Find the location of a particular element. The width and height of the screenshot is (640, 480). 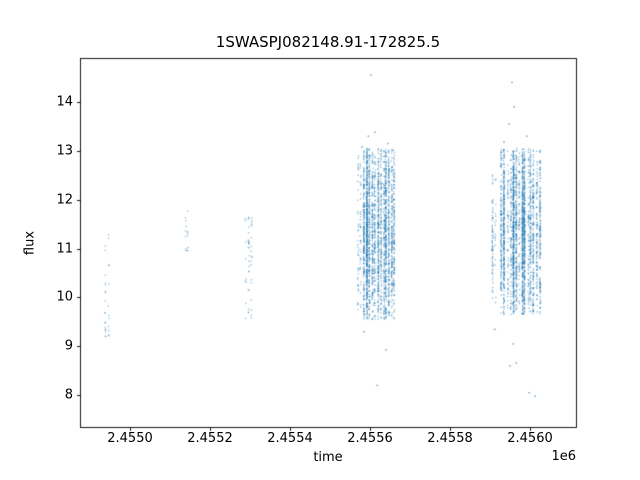

y-tick-label: 11 is located at coordinates (64, 249).